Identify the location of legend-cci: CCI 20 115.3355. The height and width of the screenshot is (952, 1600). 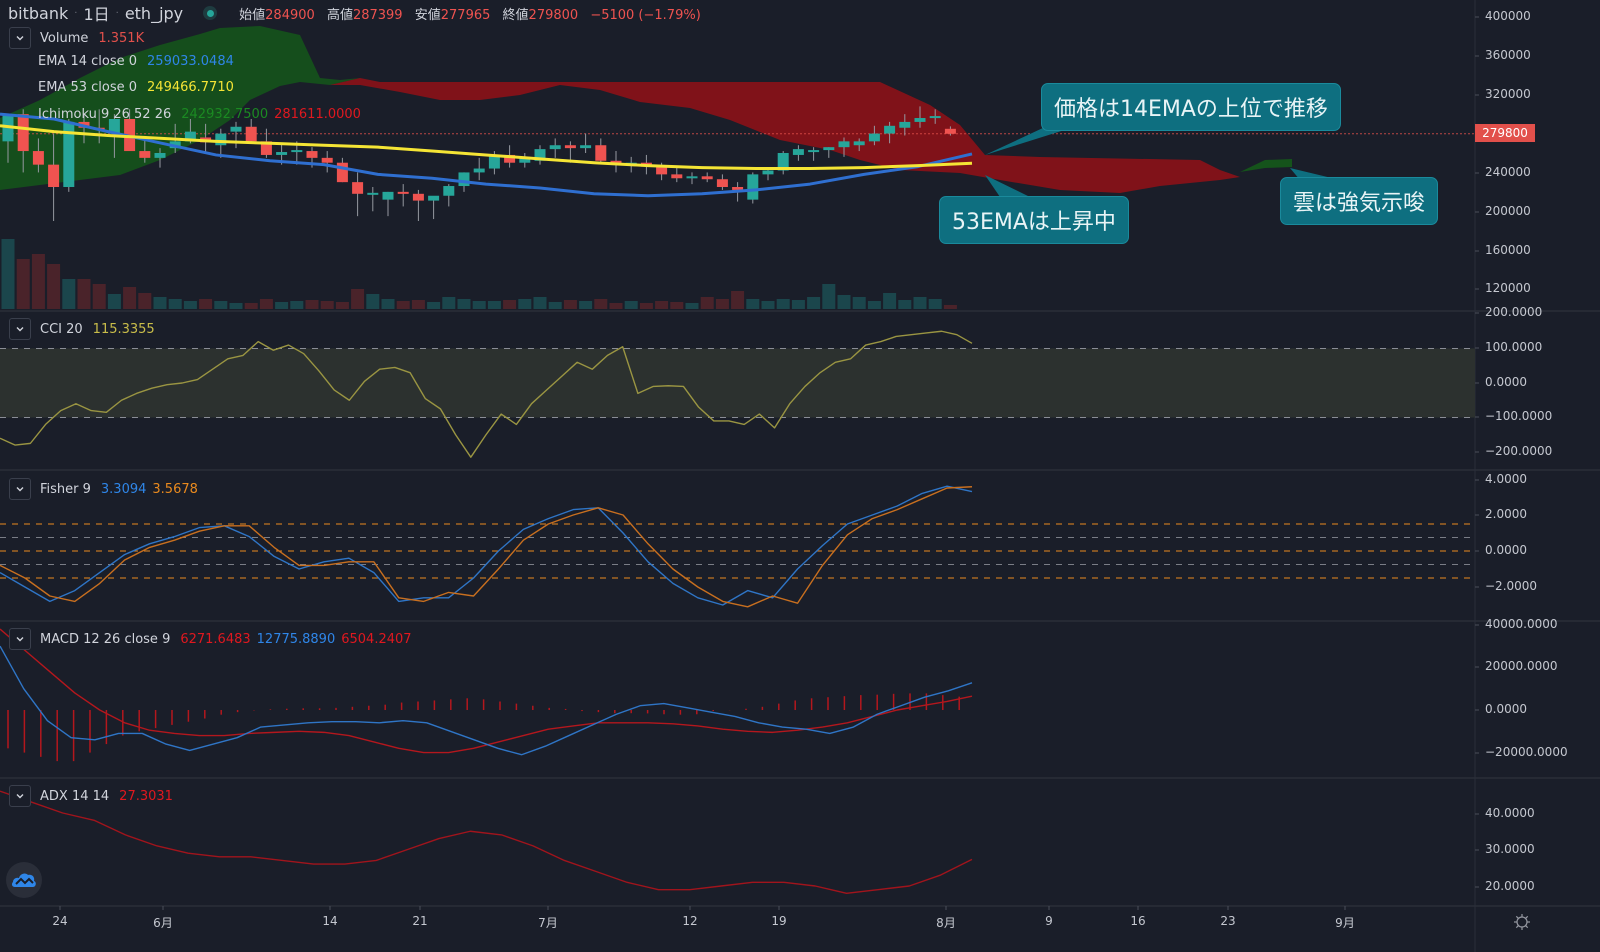
(85, 329).